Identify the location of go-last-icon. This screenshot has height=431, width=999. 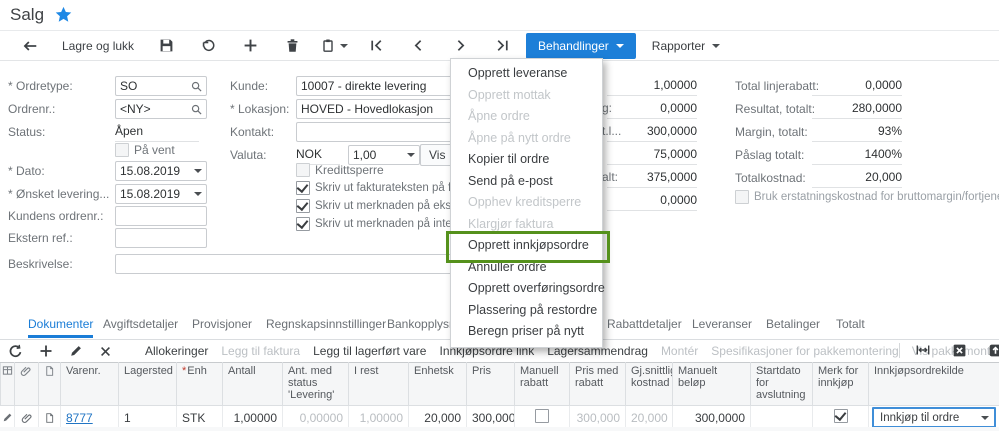
(502, 46).